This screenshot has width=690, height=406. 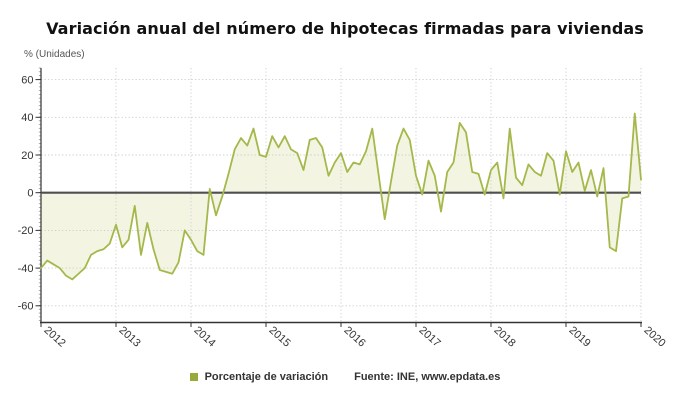 What do you see at coordinates (27, 118) in the screenshot?
I see `y-tick-label: 40` at bounding box center [27, 118].